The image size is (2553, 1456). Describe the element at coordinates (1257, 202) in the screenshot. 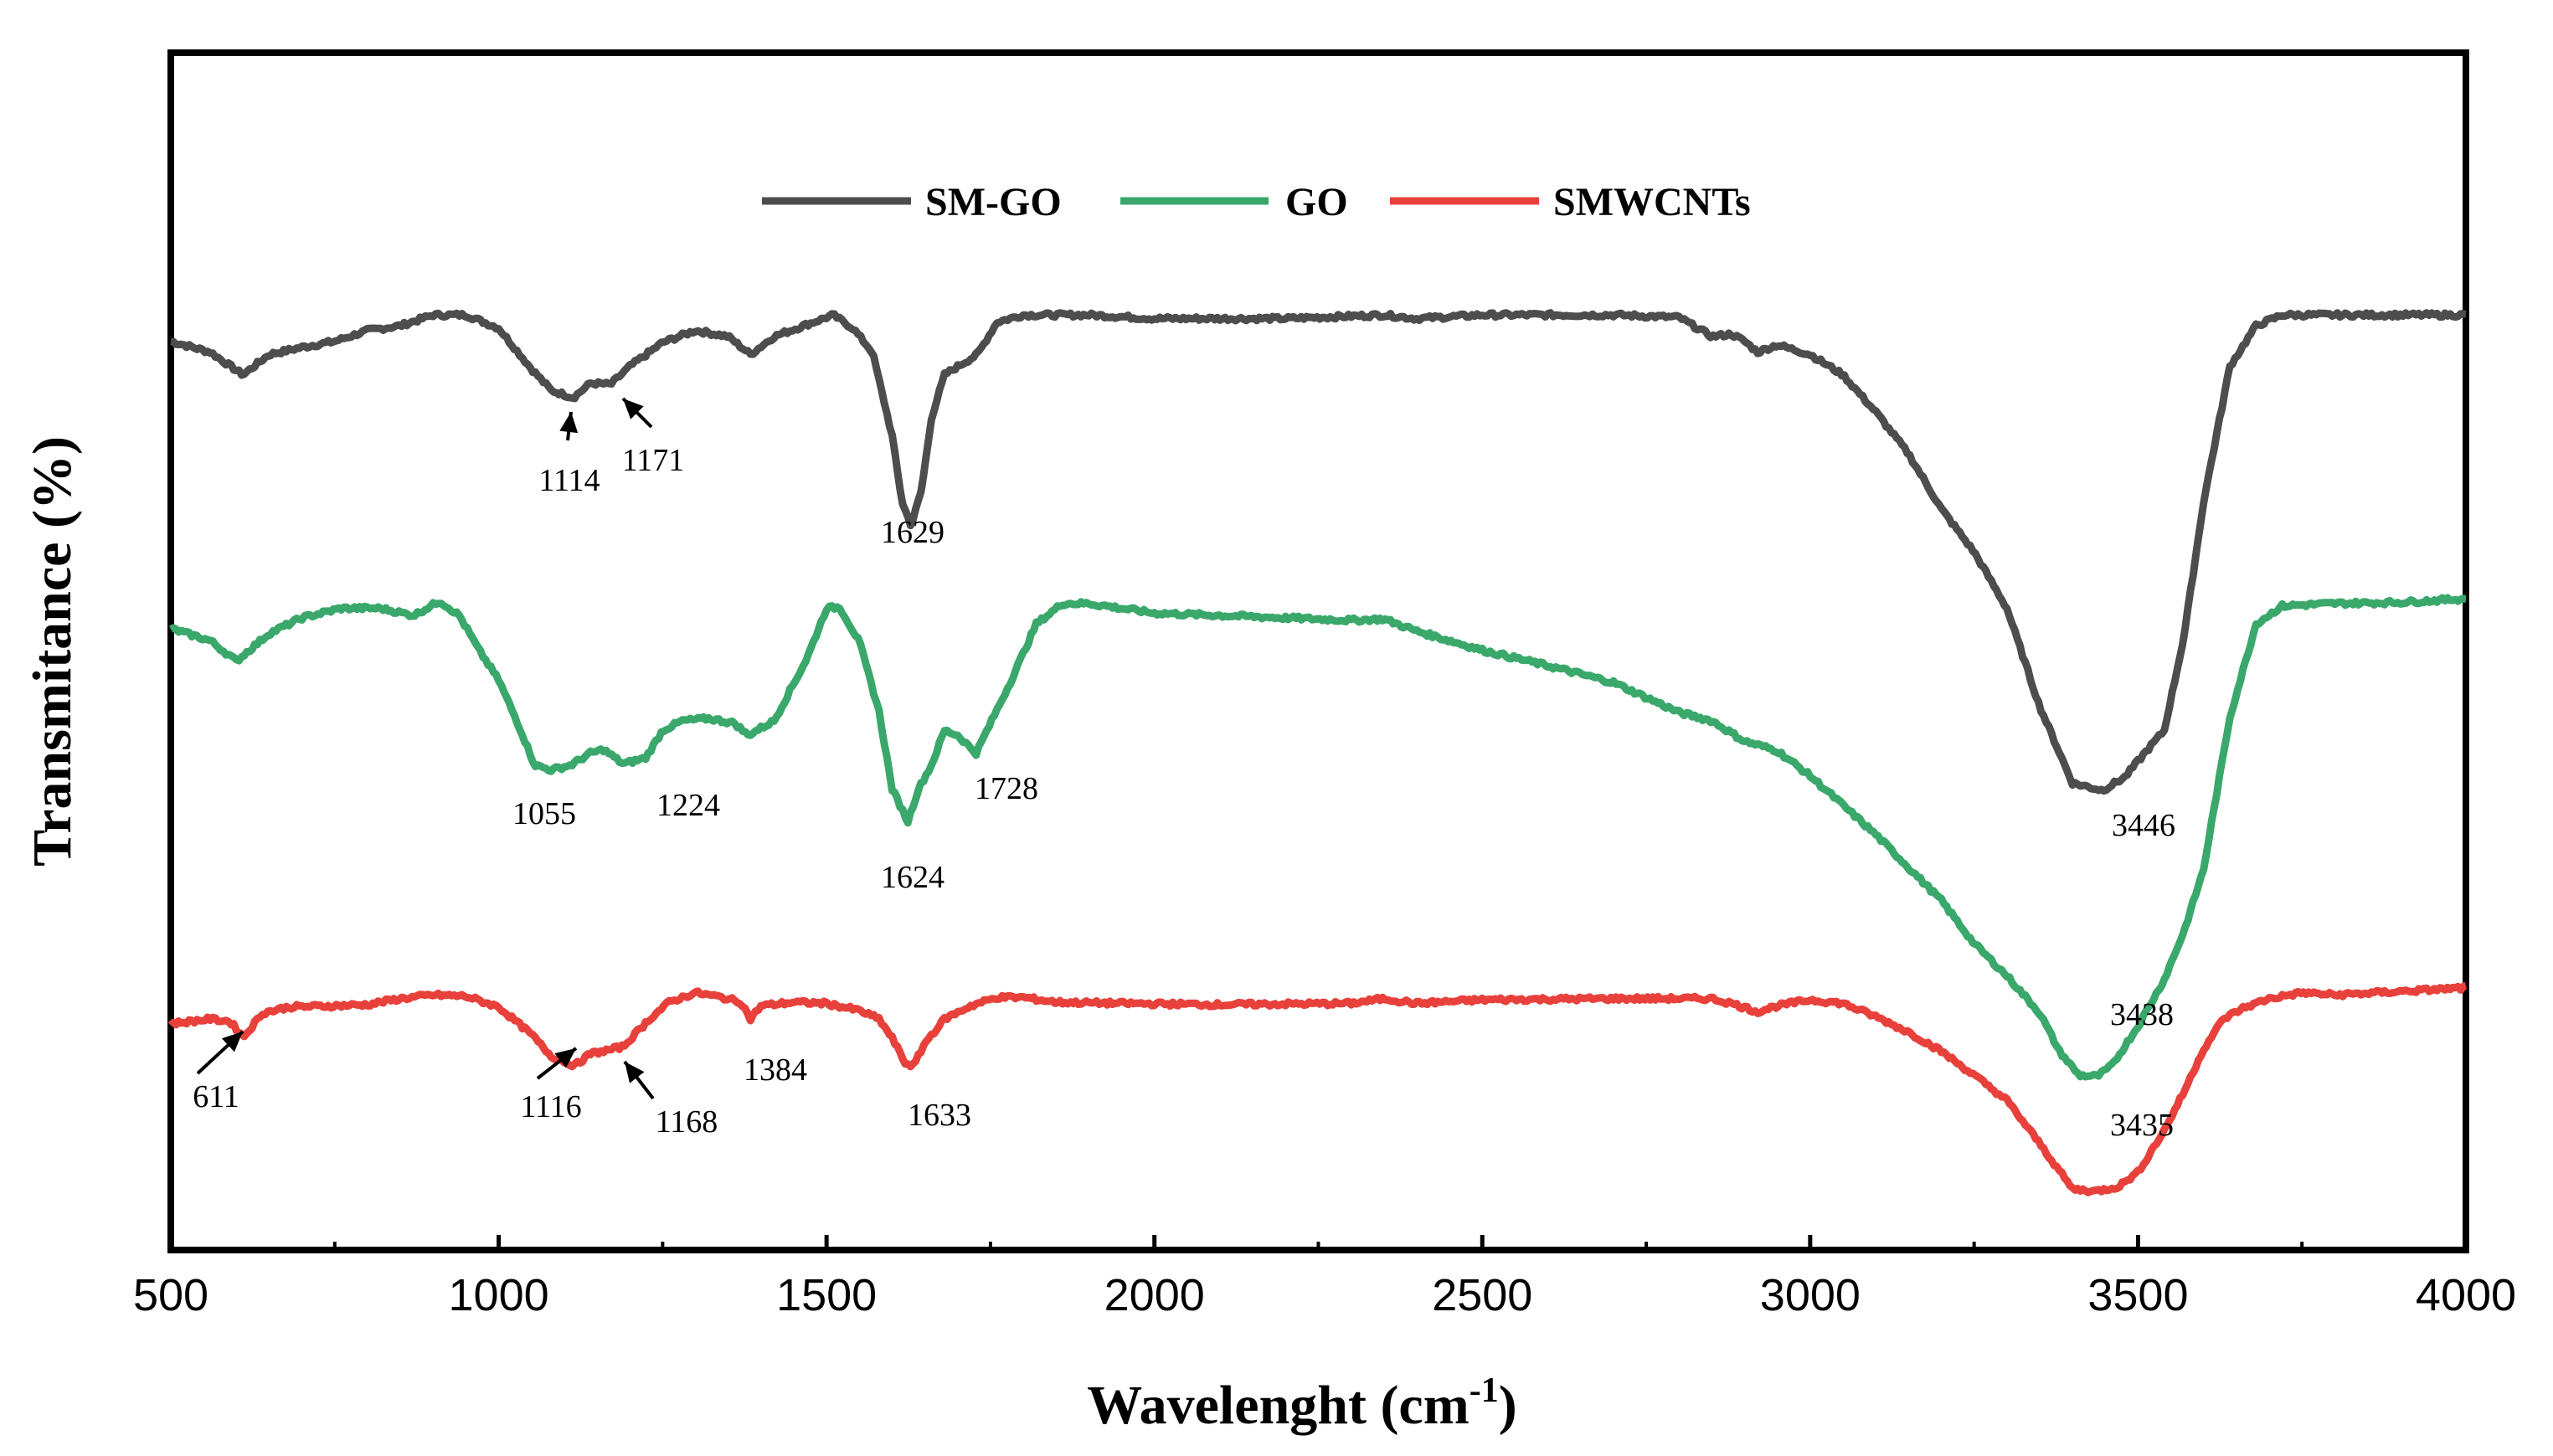

I see `legend: SM-GO GO SMWCNTs` at that location.